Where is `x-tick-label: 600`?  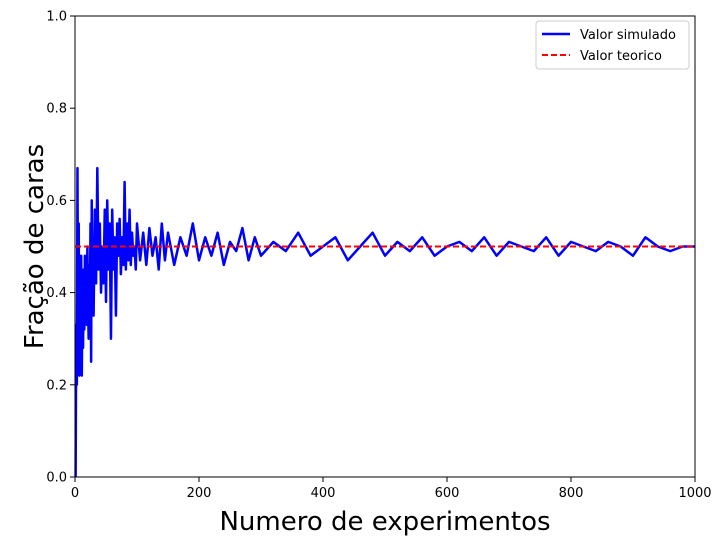 x-tick-label: 600 is located at coordinates (447, 493).